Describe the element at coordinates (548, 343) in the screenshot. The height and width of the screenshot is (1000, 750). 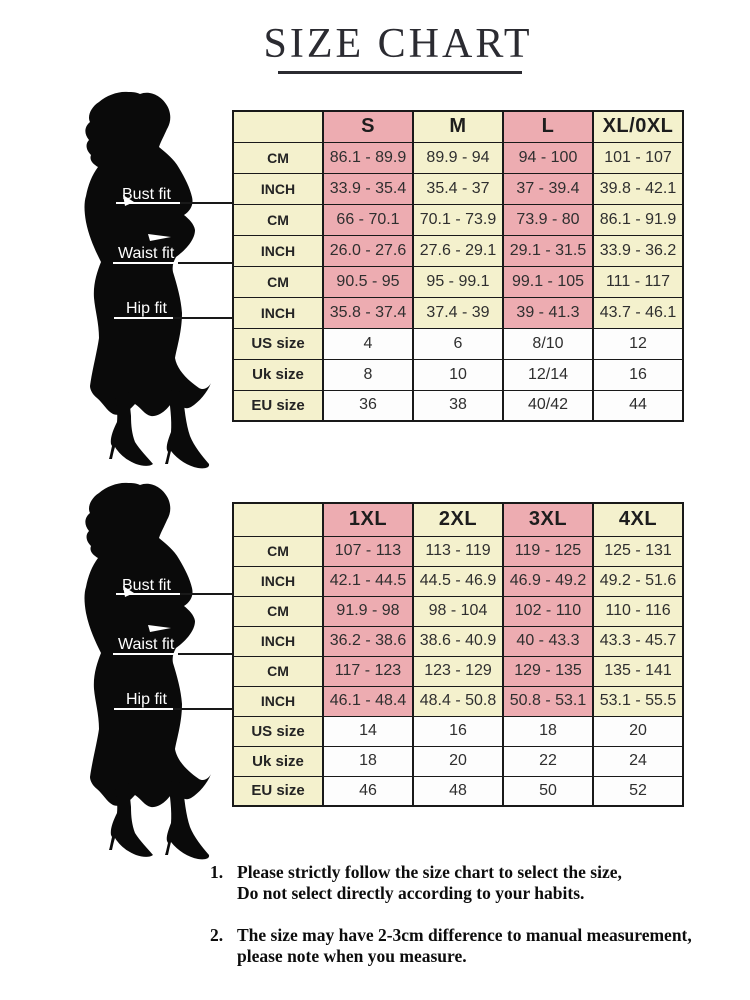
I see `value-cell: 8/10` at that location.